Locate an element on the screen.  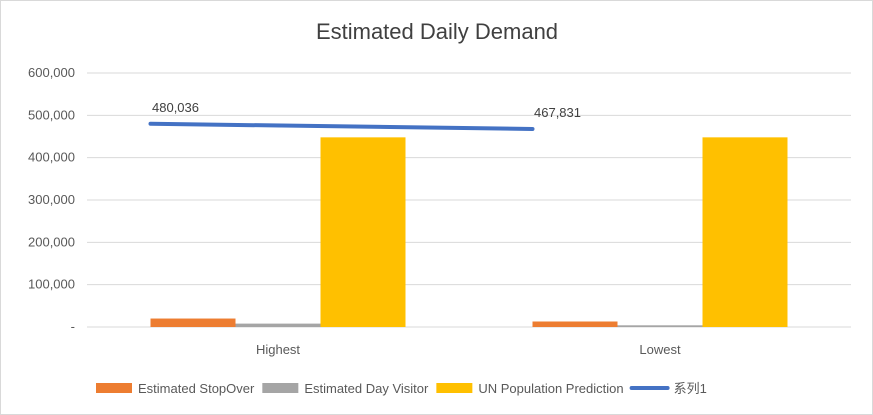
y-tick-label: 600,000 is located at coordinates (51, 72).